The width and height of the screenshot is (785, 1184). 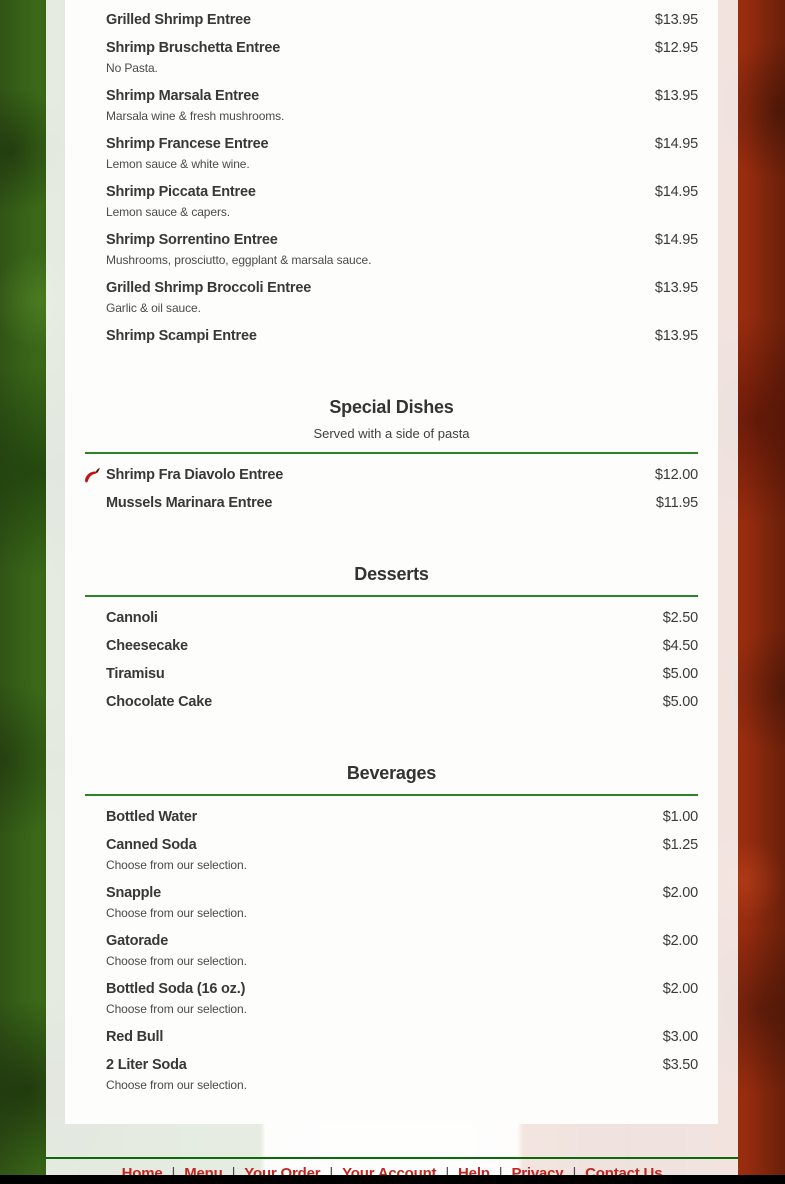 I want to click on item-name: Snapple, so click(x=133, y=893).